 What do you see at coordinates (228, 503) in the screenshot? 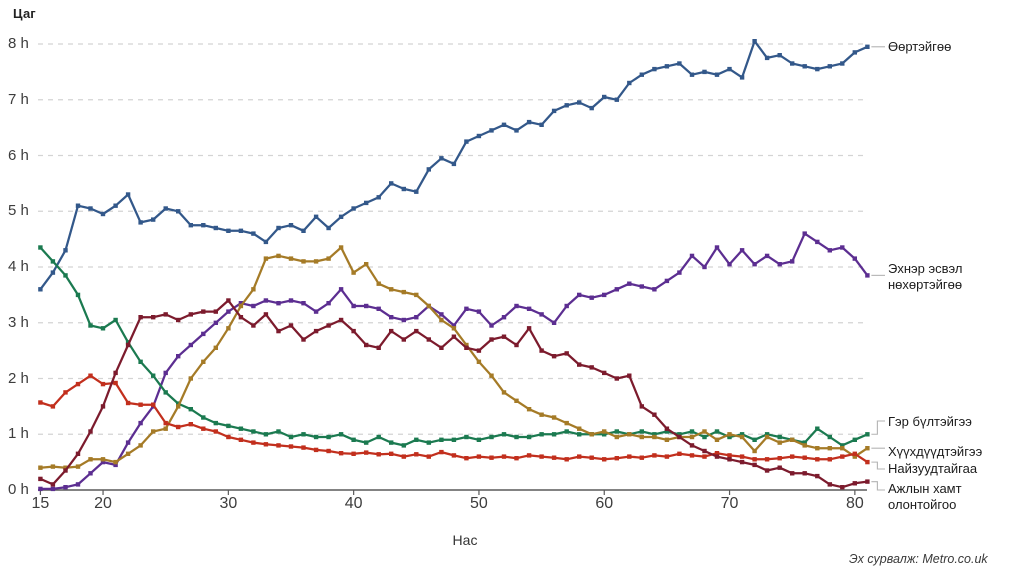
I see `x-tick-label: 30` at bounding box center [228, 503].